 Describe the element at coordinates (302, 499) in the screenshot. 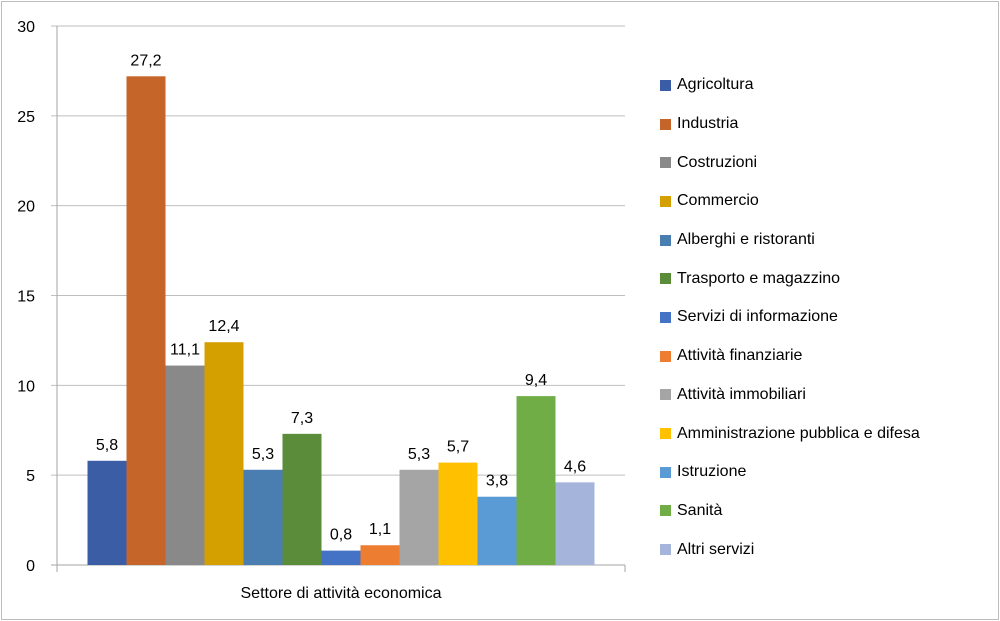

I see `bar-trasporto-e-magazzino` at that location.